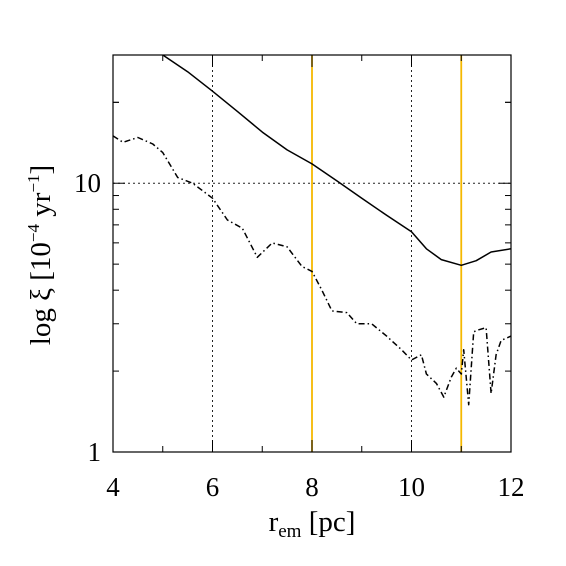  I want to click on x-tick-label: 6, so click(213, 487).